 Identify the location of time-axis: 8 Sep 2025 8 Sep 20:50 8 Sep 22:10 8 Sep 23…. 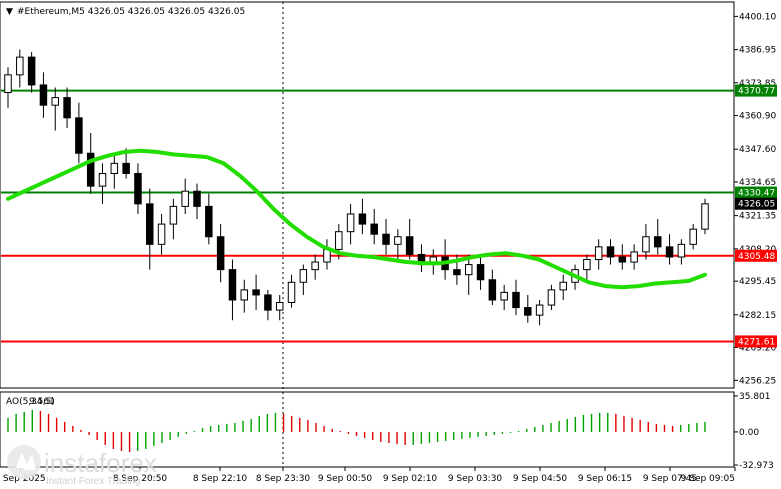
(368, 475).